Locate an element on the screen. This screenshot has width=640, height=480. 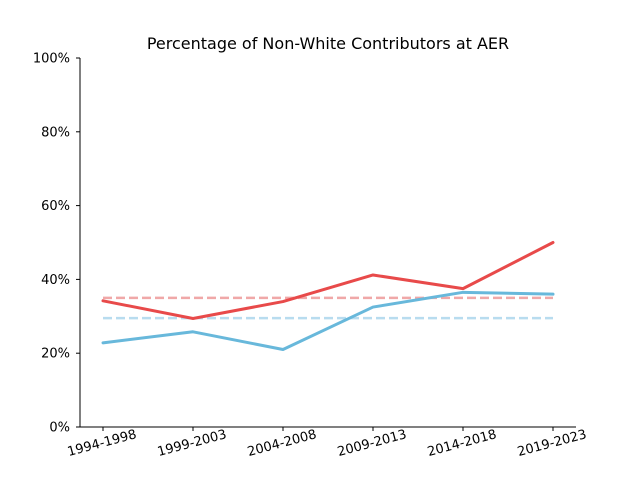
x-tick-label: 2019-2023 is located at coordinates (552, 443).